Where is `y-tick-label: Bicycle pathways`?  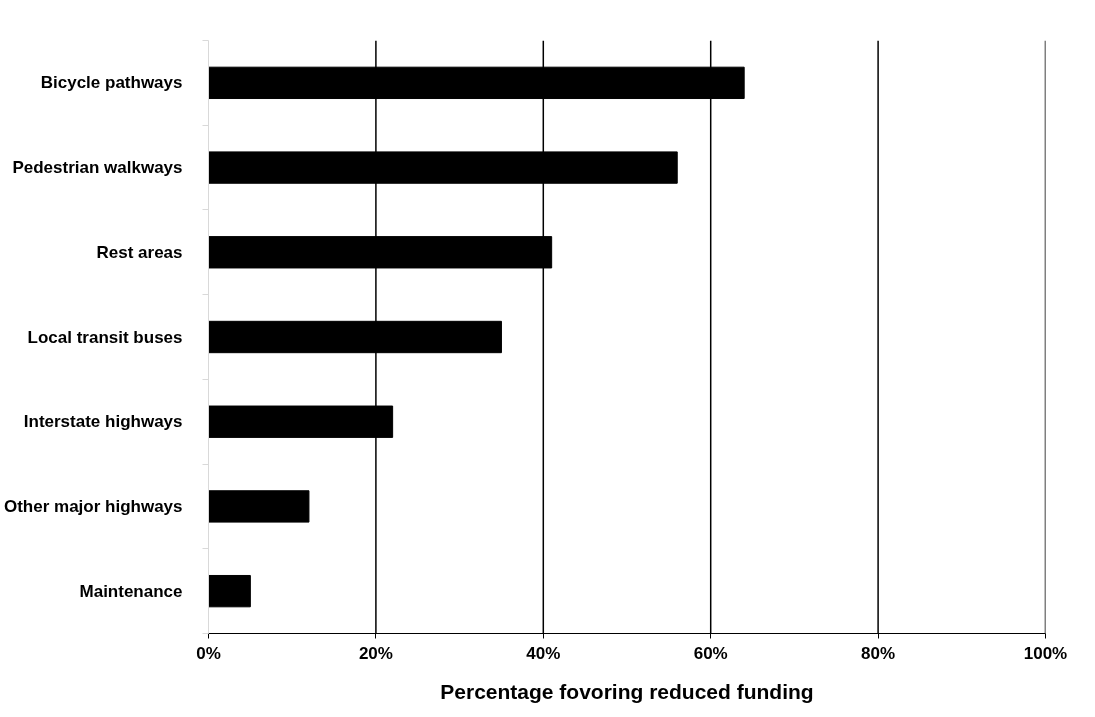
y-tick-label: Bicycle pathways is located at coordinates (111, 83).